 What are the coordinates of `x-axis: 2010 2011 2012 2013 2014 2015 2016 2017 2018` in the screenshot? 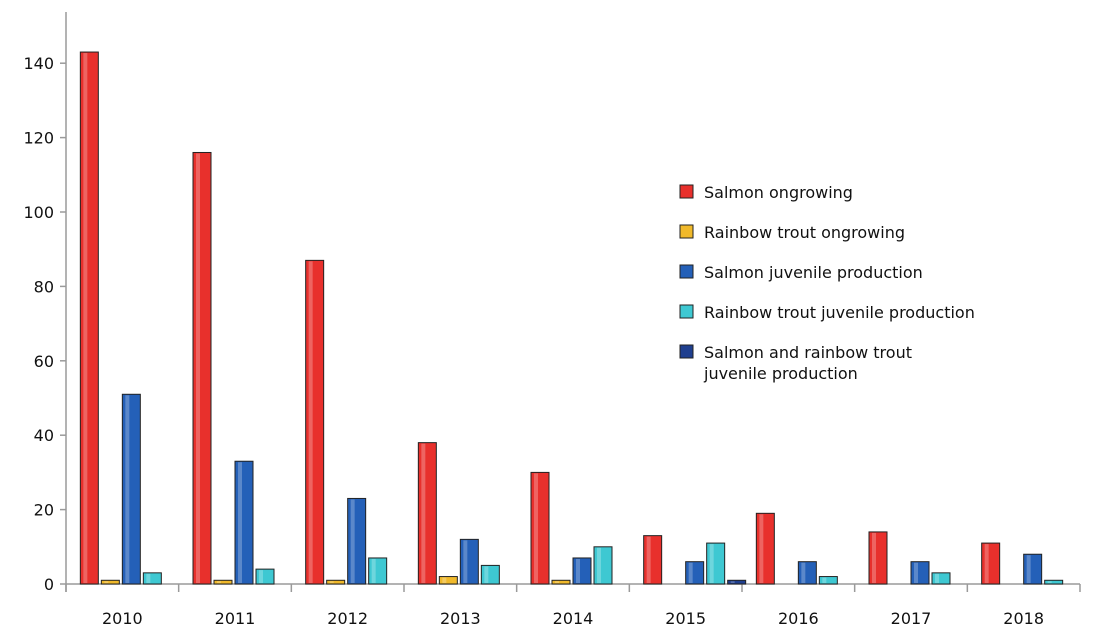 It's located at (573, 605).